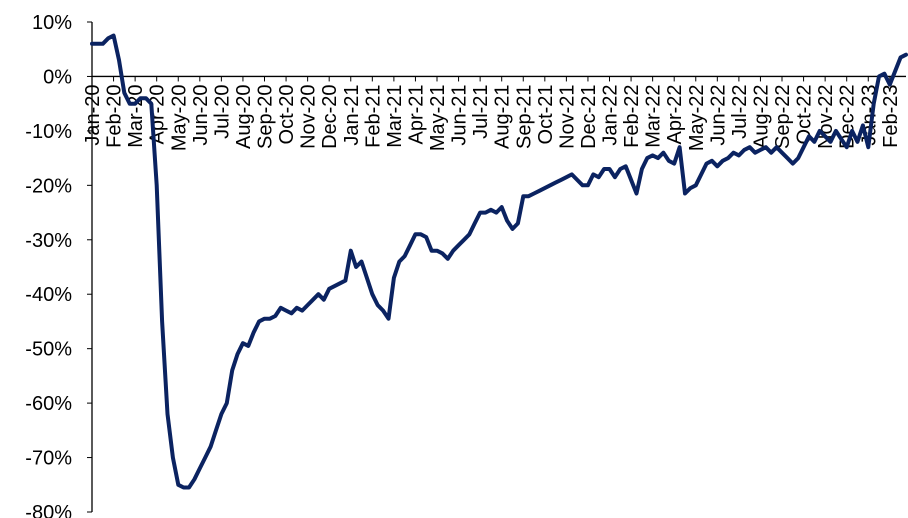 Image resolution: width=908 pixels, height=518 pixels. What do you see at coordinates (48, 510) in the screenshot?
I see `y-tick-label: -80%` at bounding box center [48, 510].